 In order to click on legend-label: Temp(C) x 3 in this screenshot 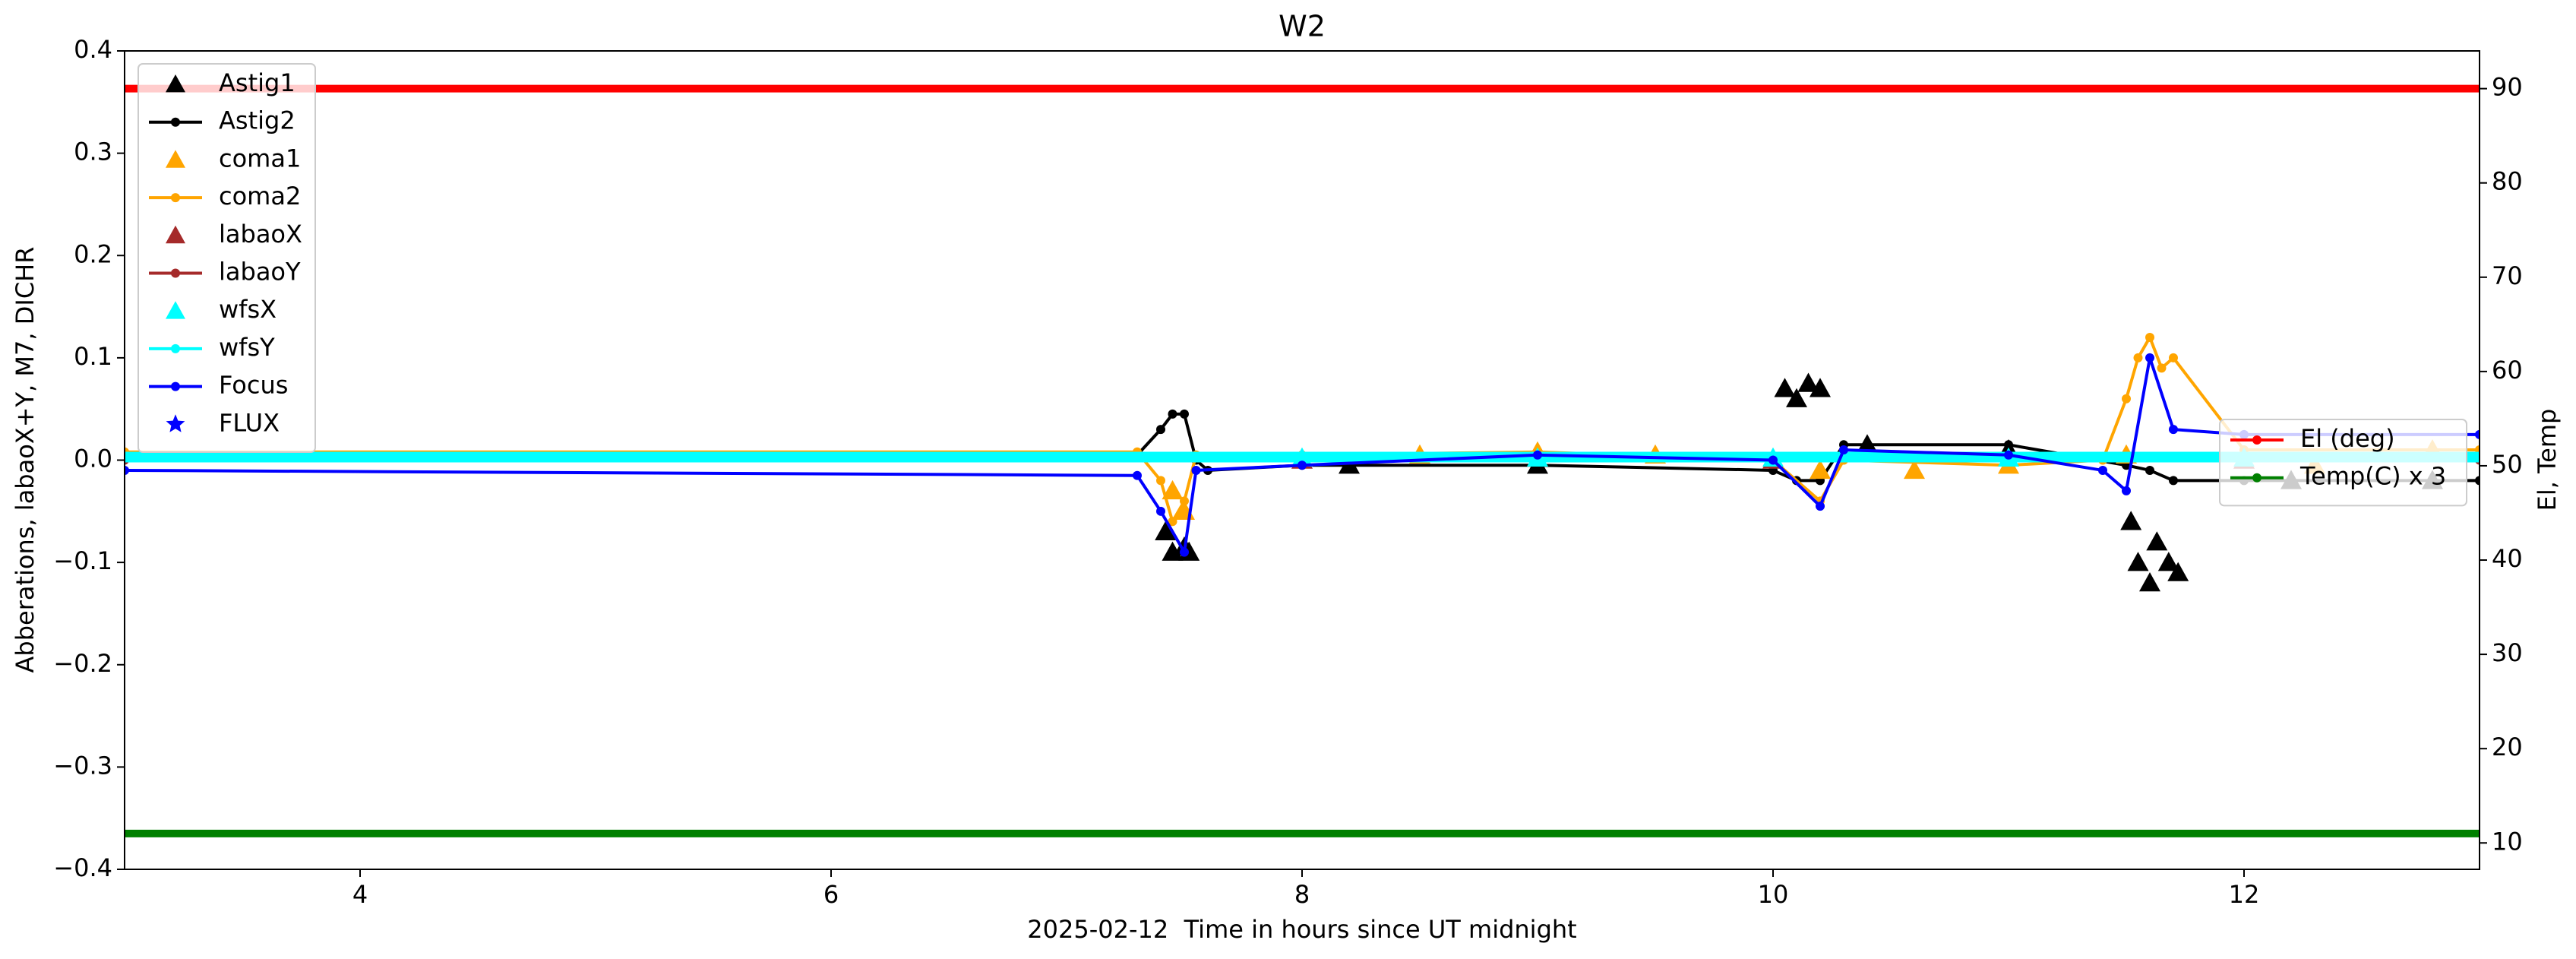, I will do `click(2372, 476)`.